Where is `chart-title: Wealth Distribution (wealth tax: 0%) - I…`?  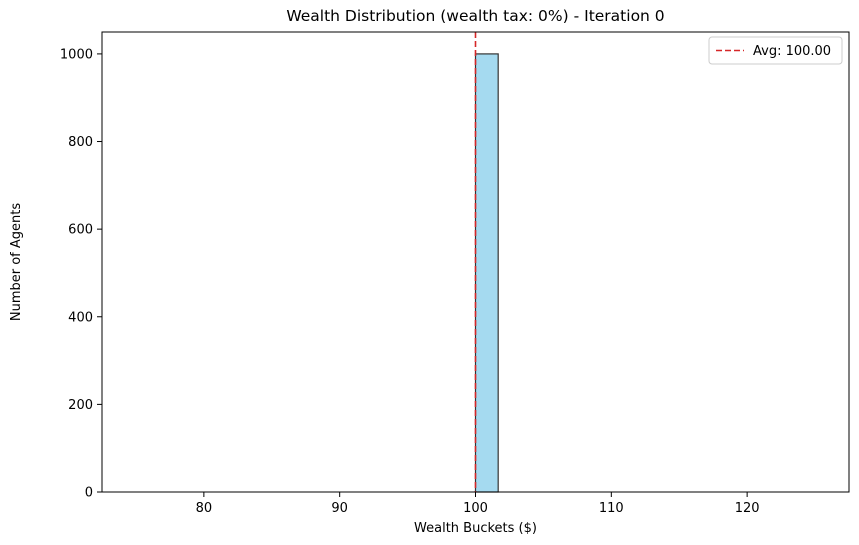 chart-title: Wealth Distribution (wealth tax: 0%) - I… is located at coordinates (475, 16).